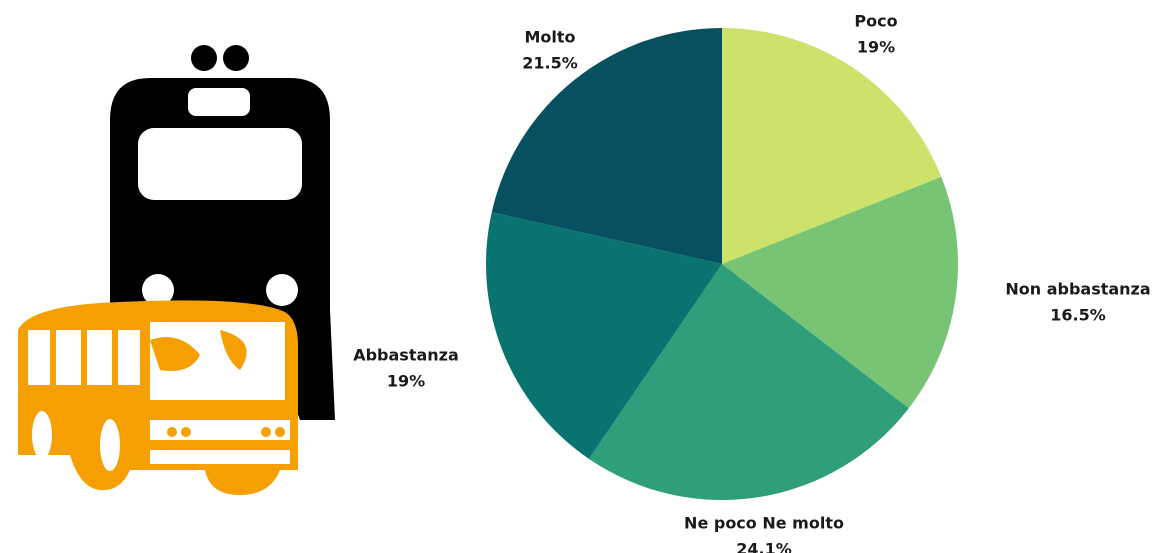 This screenshot has width=1164, height=553. I want to click on slice-value-label: 16.5%, so click(1078, 315).